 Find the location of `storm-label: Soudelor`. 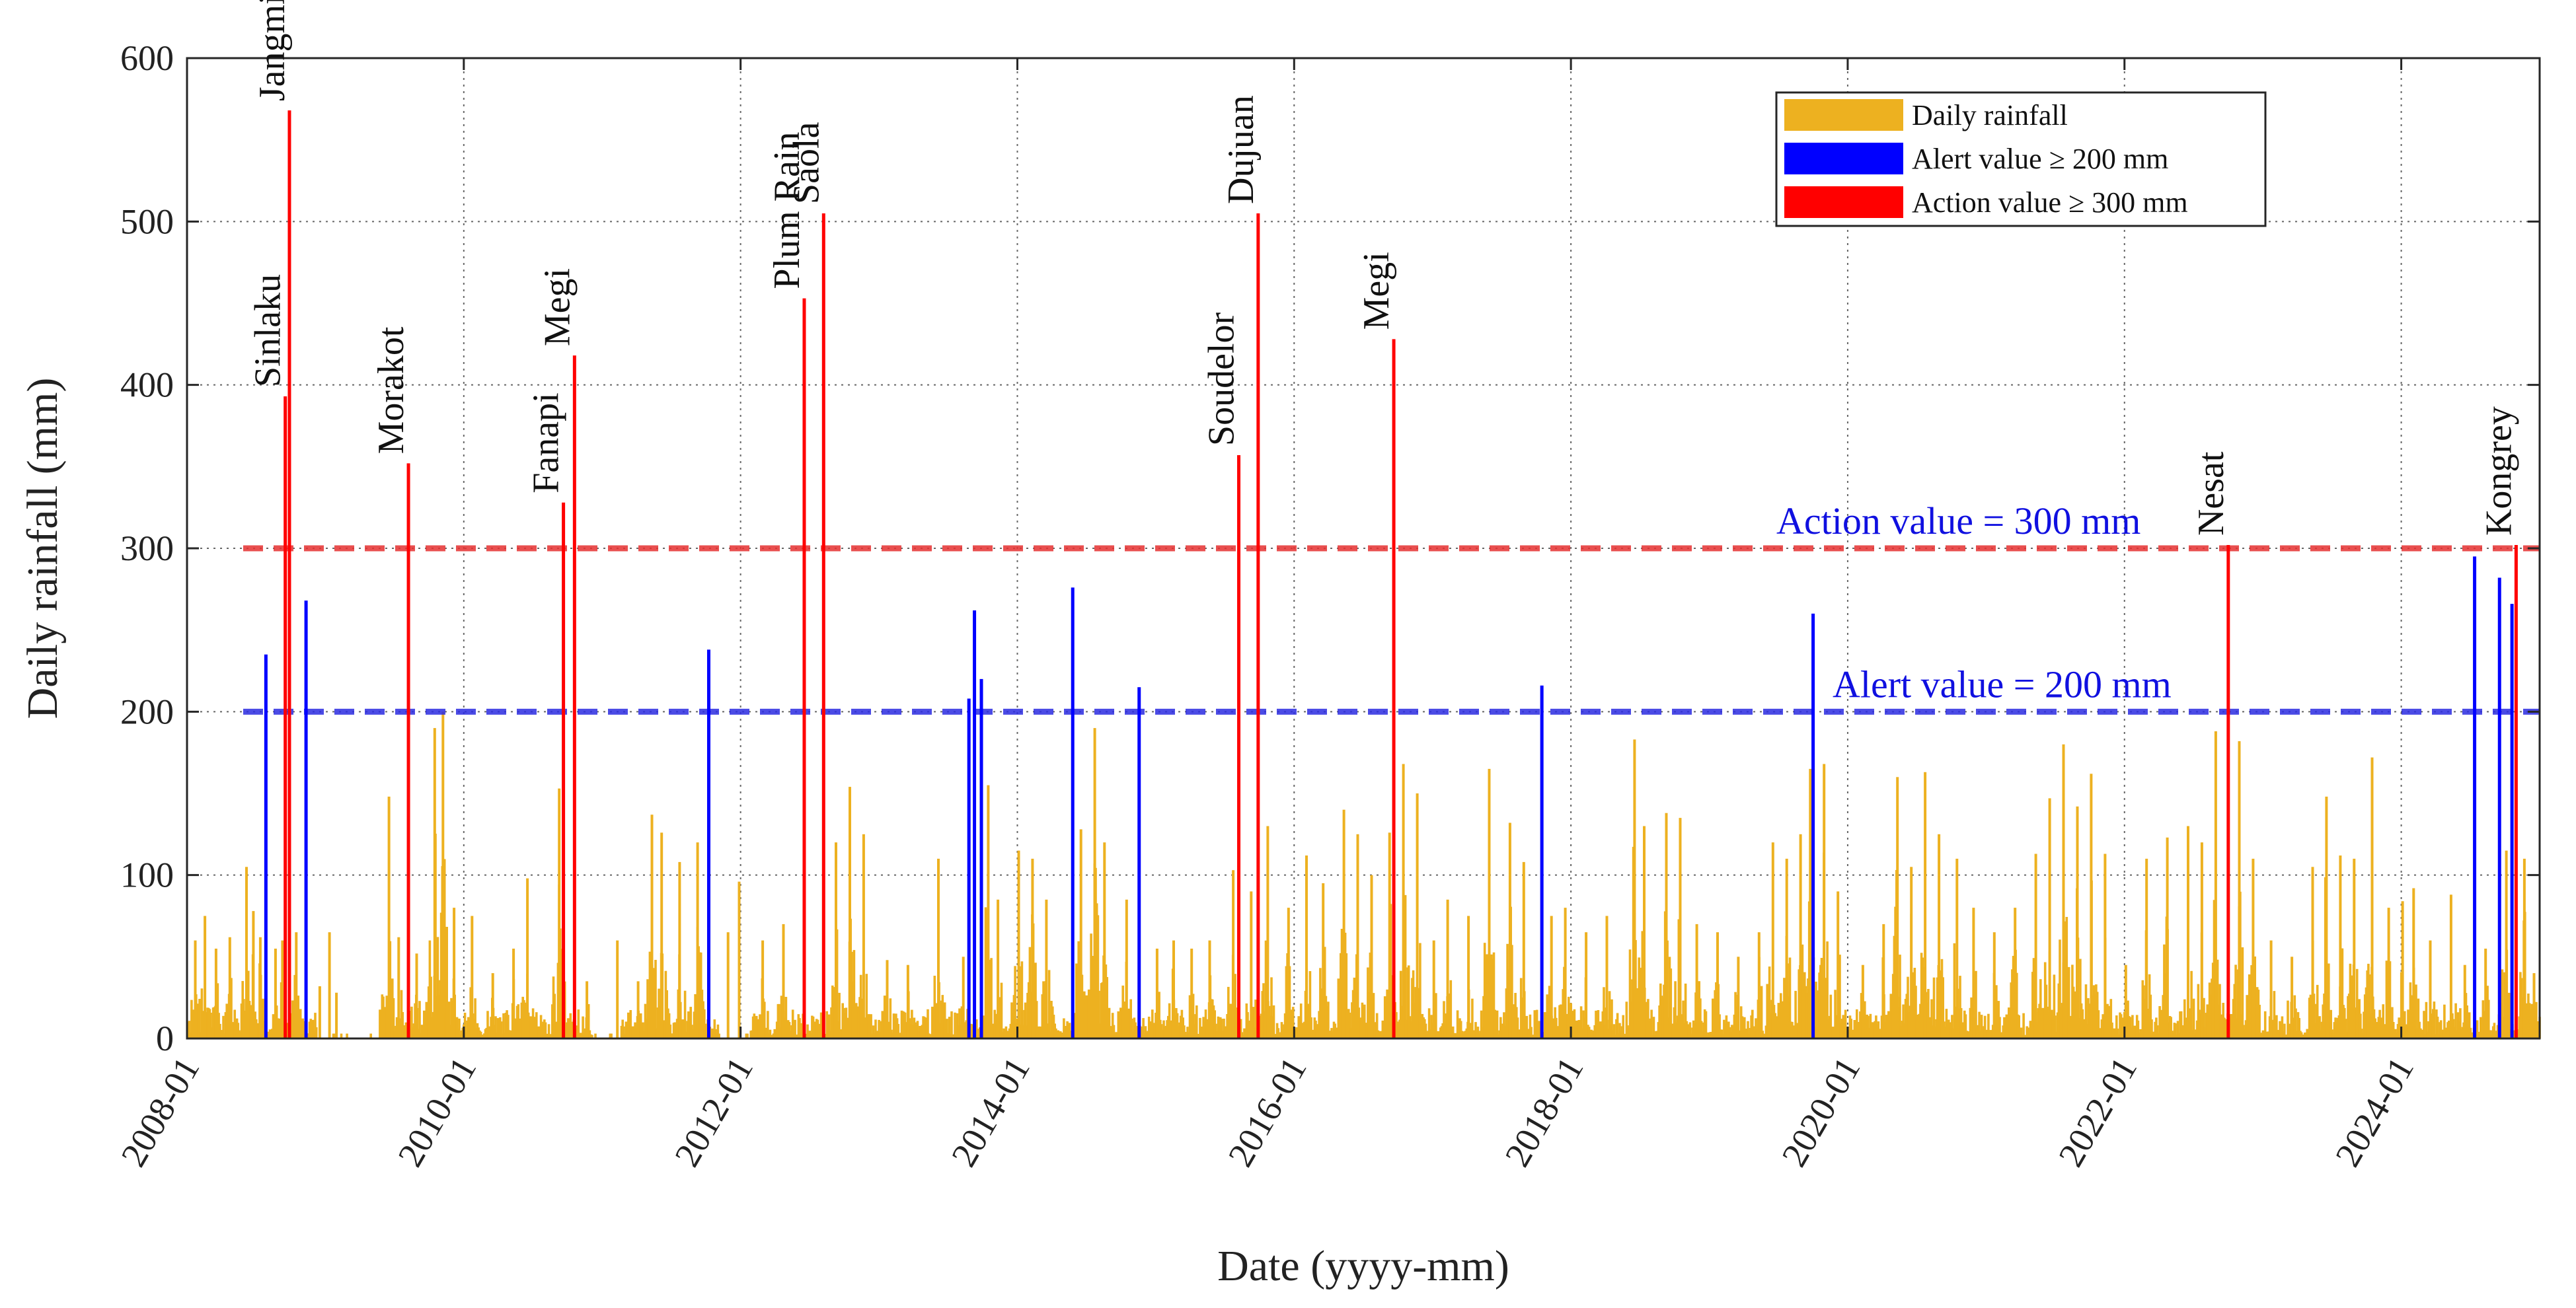

storm-label: Soudelor is located at coordinates (1222, 379).